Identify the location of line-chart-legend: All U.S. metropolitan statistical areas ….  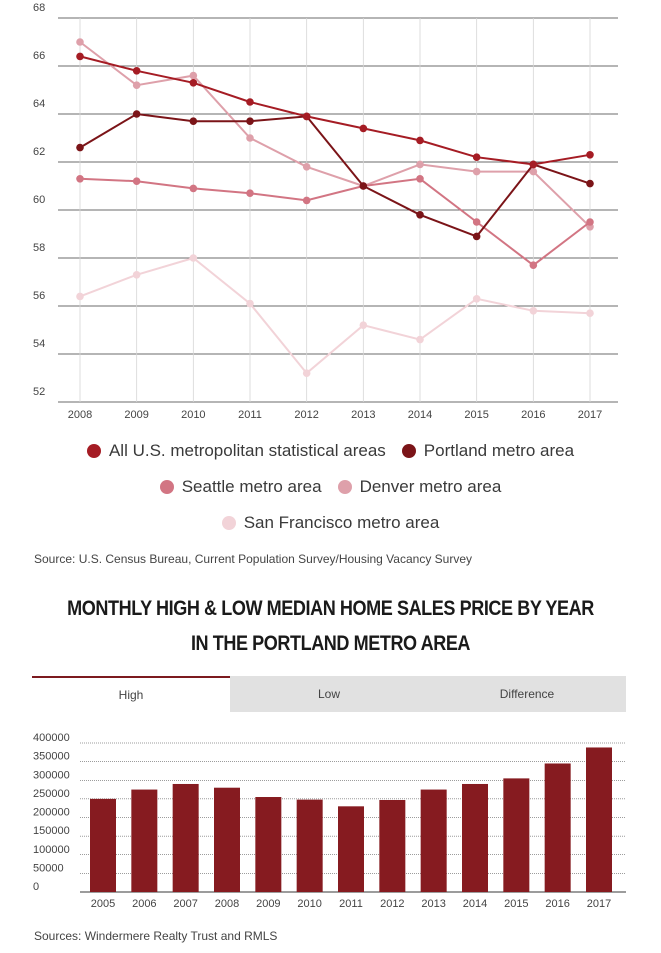
(330, 487).